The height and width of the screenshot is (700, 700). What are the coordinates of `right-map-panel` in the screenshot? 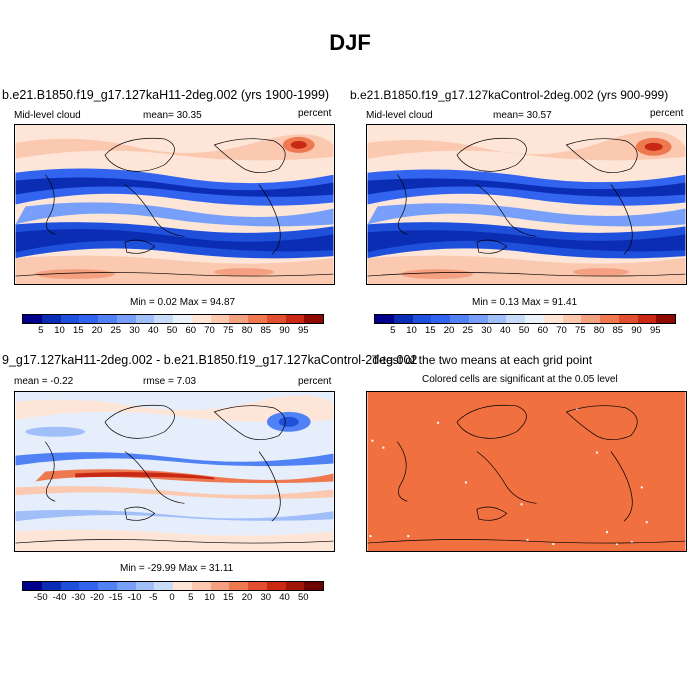 It's located at (526, 204).